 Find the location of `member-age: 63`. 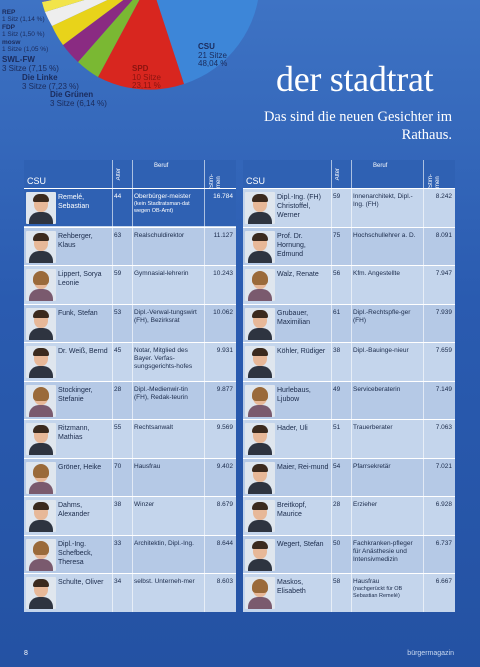

member-age: 63 is located at coordinates (118, 235).